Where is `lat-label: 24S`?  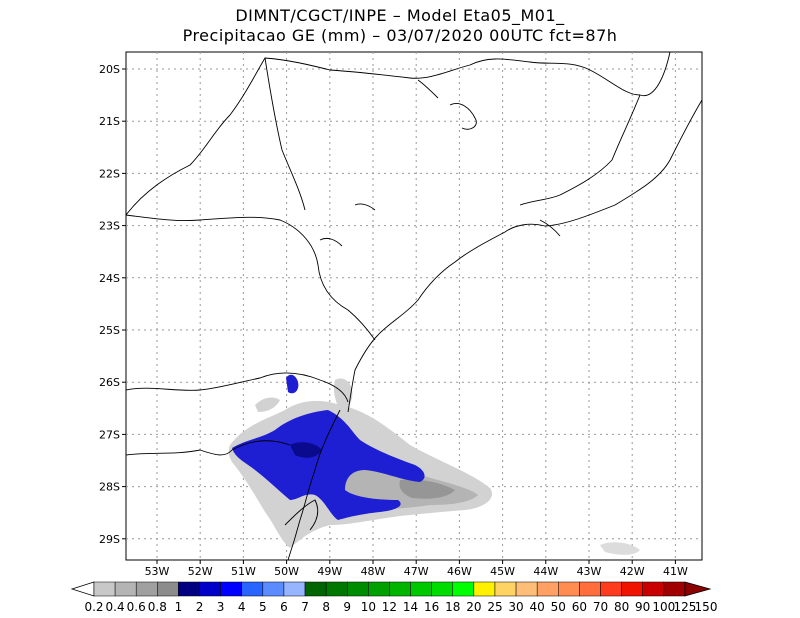 lat-label: 24S is located at coordinates (109, 278).